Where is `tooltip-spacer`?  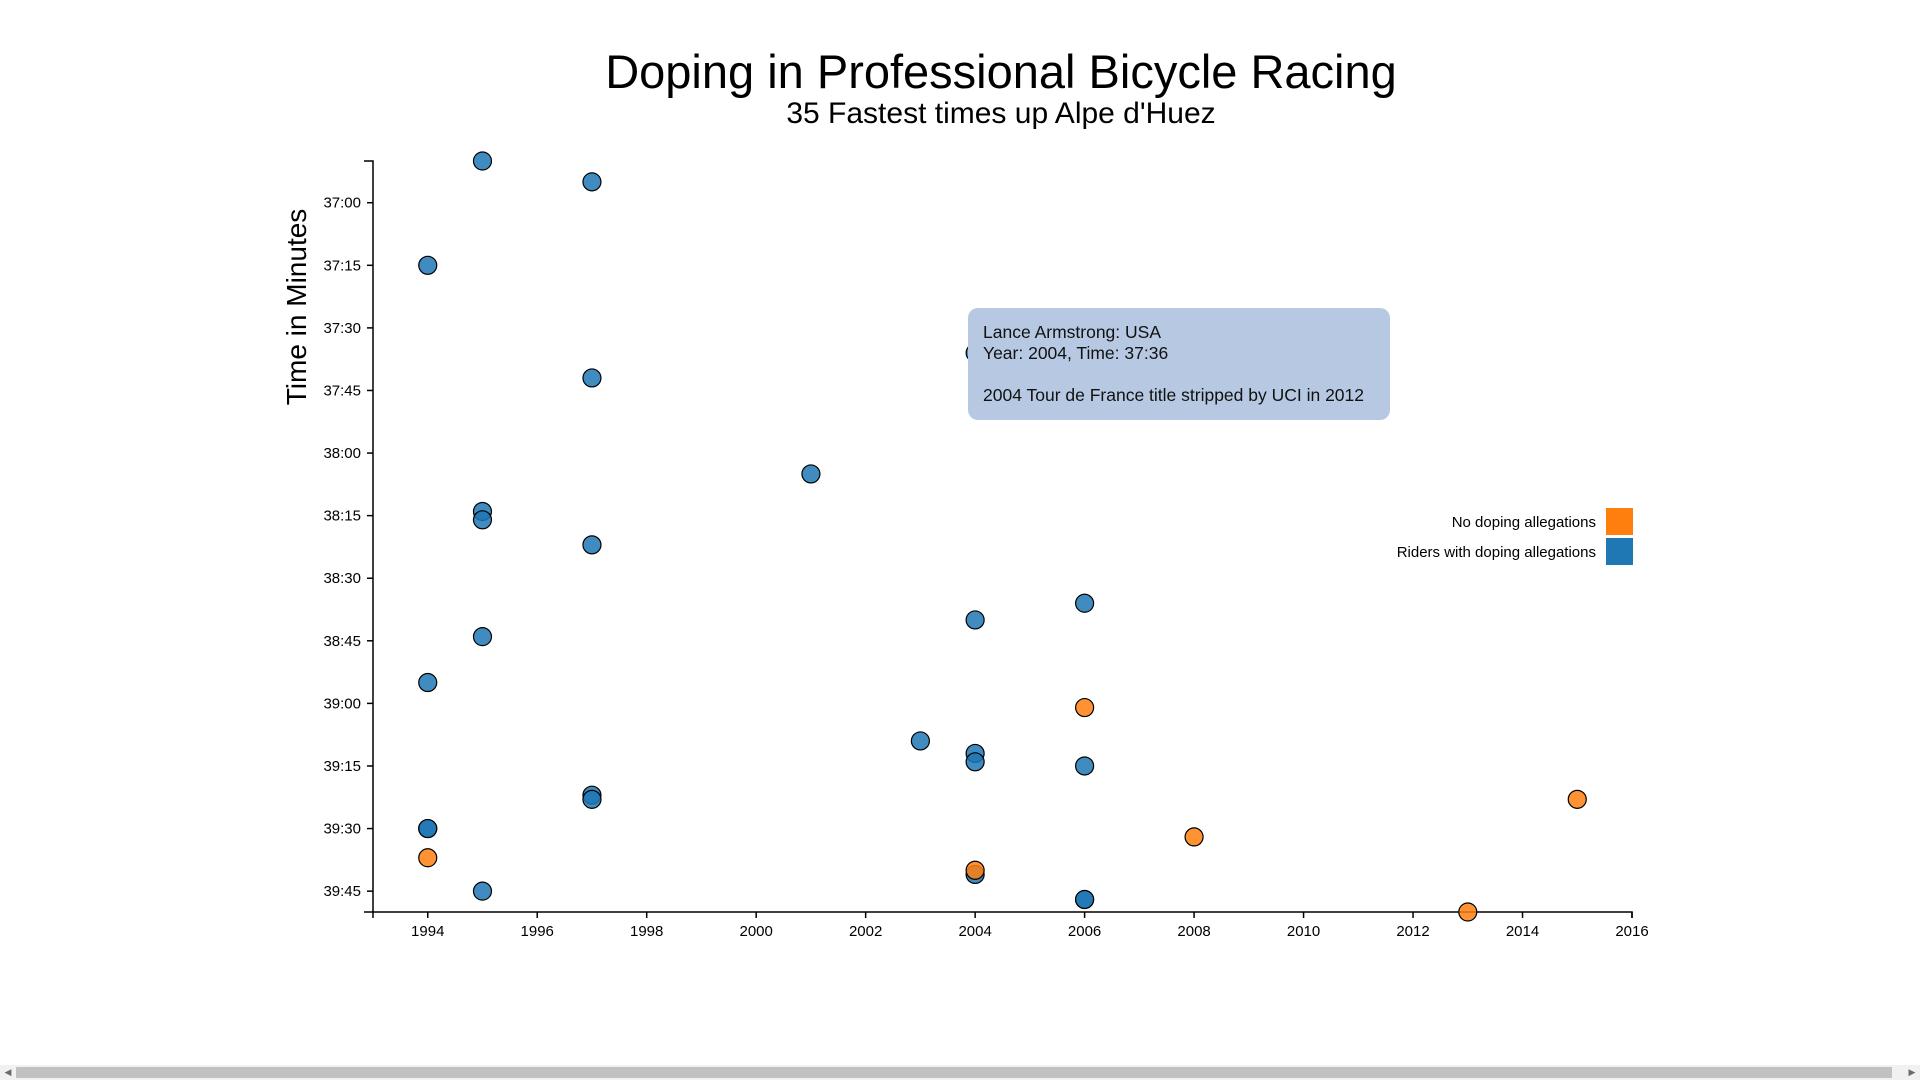 tooltip-spacer is located at coordinates (1179, 374).